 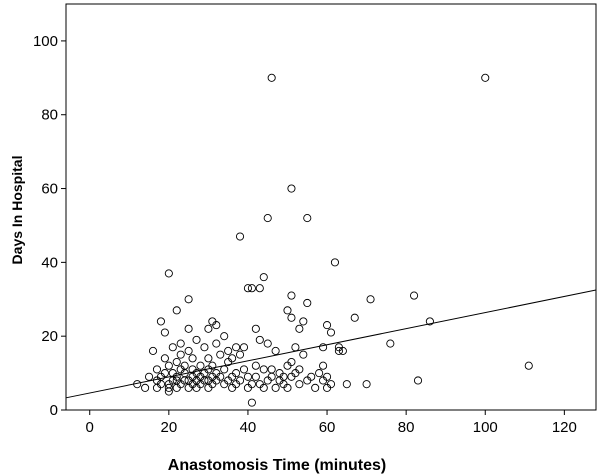 What do you see at coordinates (54, 410) in the screenshot?
I see `y-tick-label: 0` at bounding box center [54, 410].